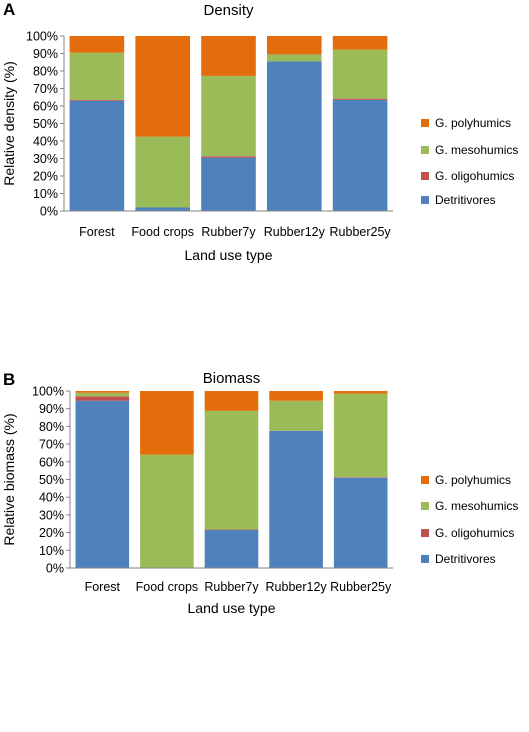 The width and height of the screenshot is (529, 732). Describe the element at coordinates (9, 379) in the screenshot. I see `panel-letter: B` at that location.